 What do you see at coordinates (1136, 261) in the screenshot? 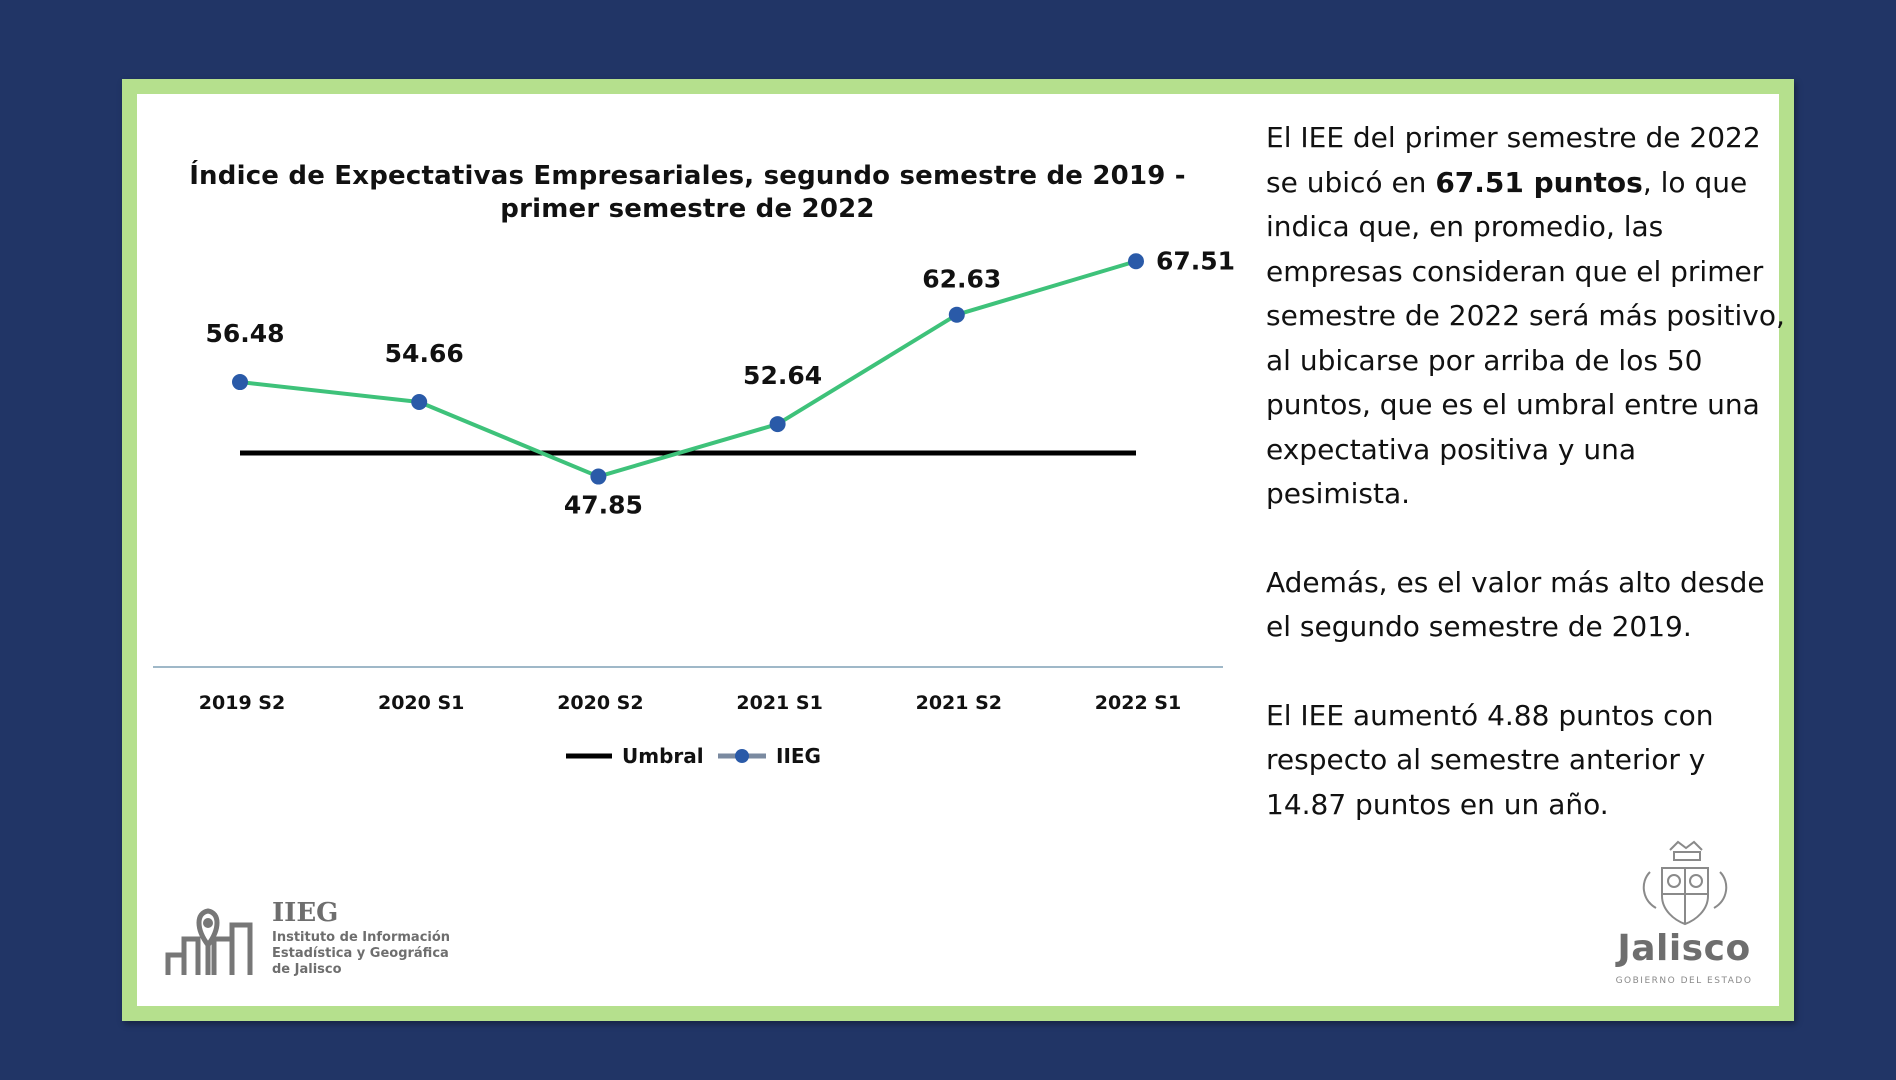
I see `iieg-point-2022-s1` at bounding box center [1136, 261].